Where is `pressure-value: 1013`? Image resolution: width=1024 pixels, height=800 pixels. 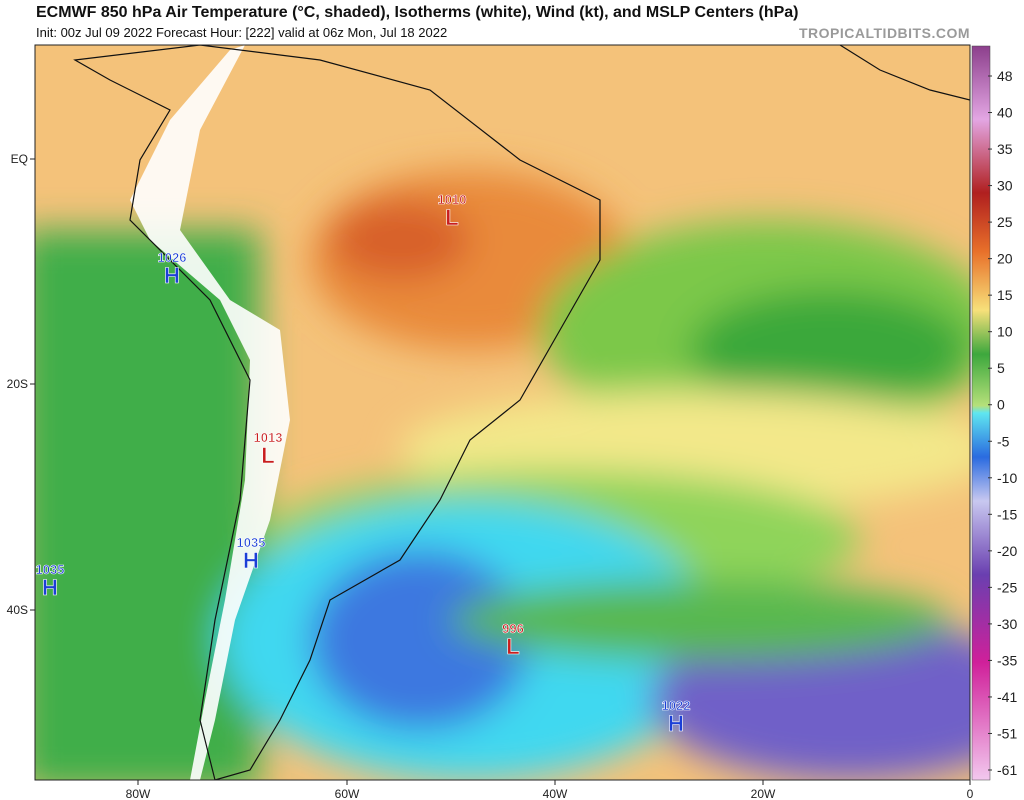
pressure-value: 1013 is located at coordinates (268, 437).